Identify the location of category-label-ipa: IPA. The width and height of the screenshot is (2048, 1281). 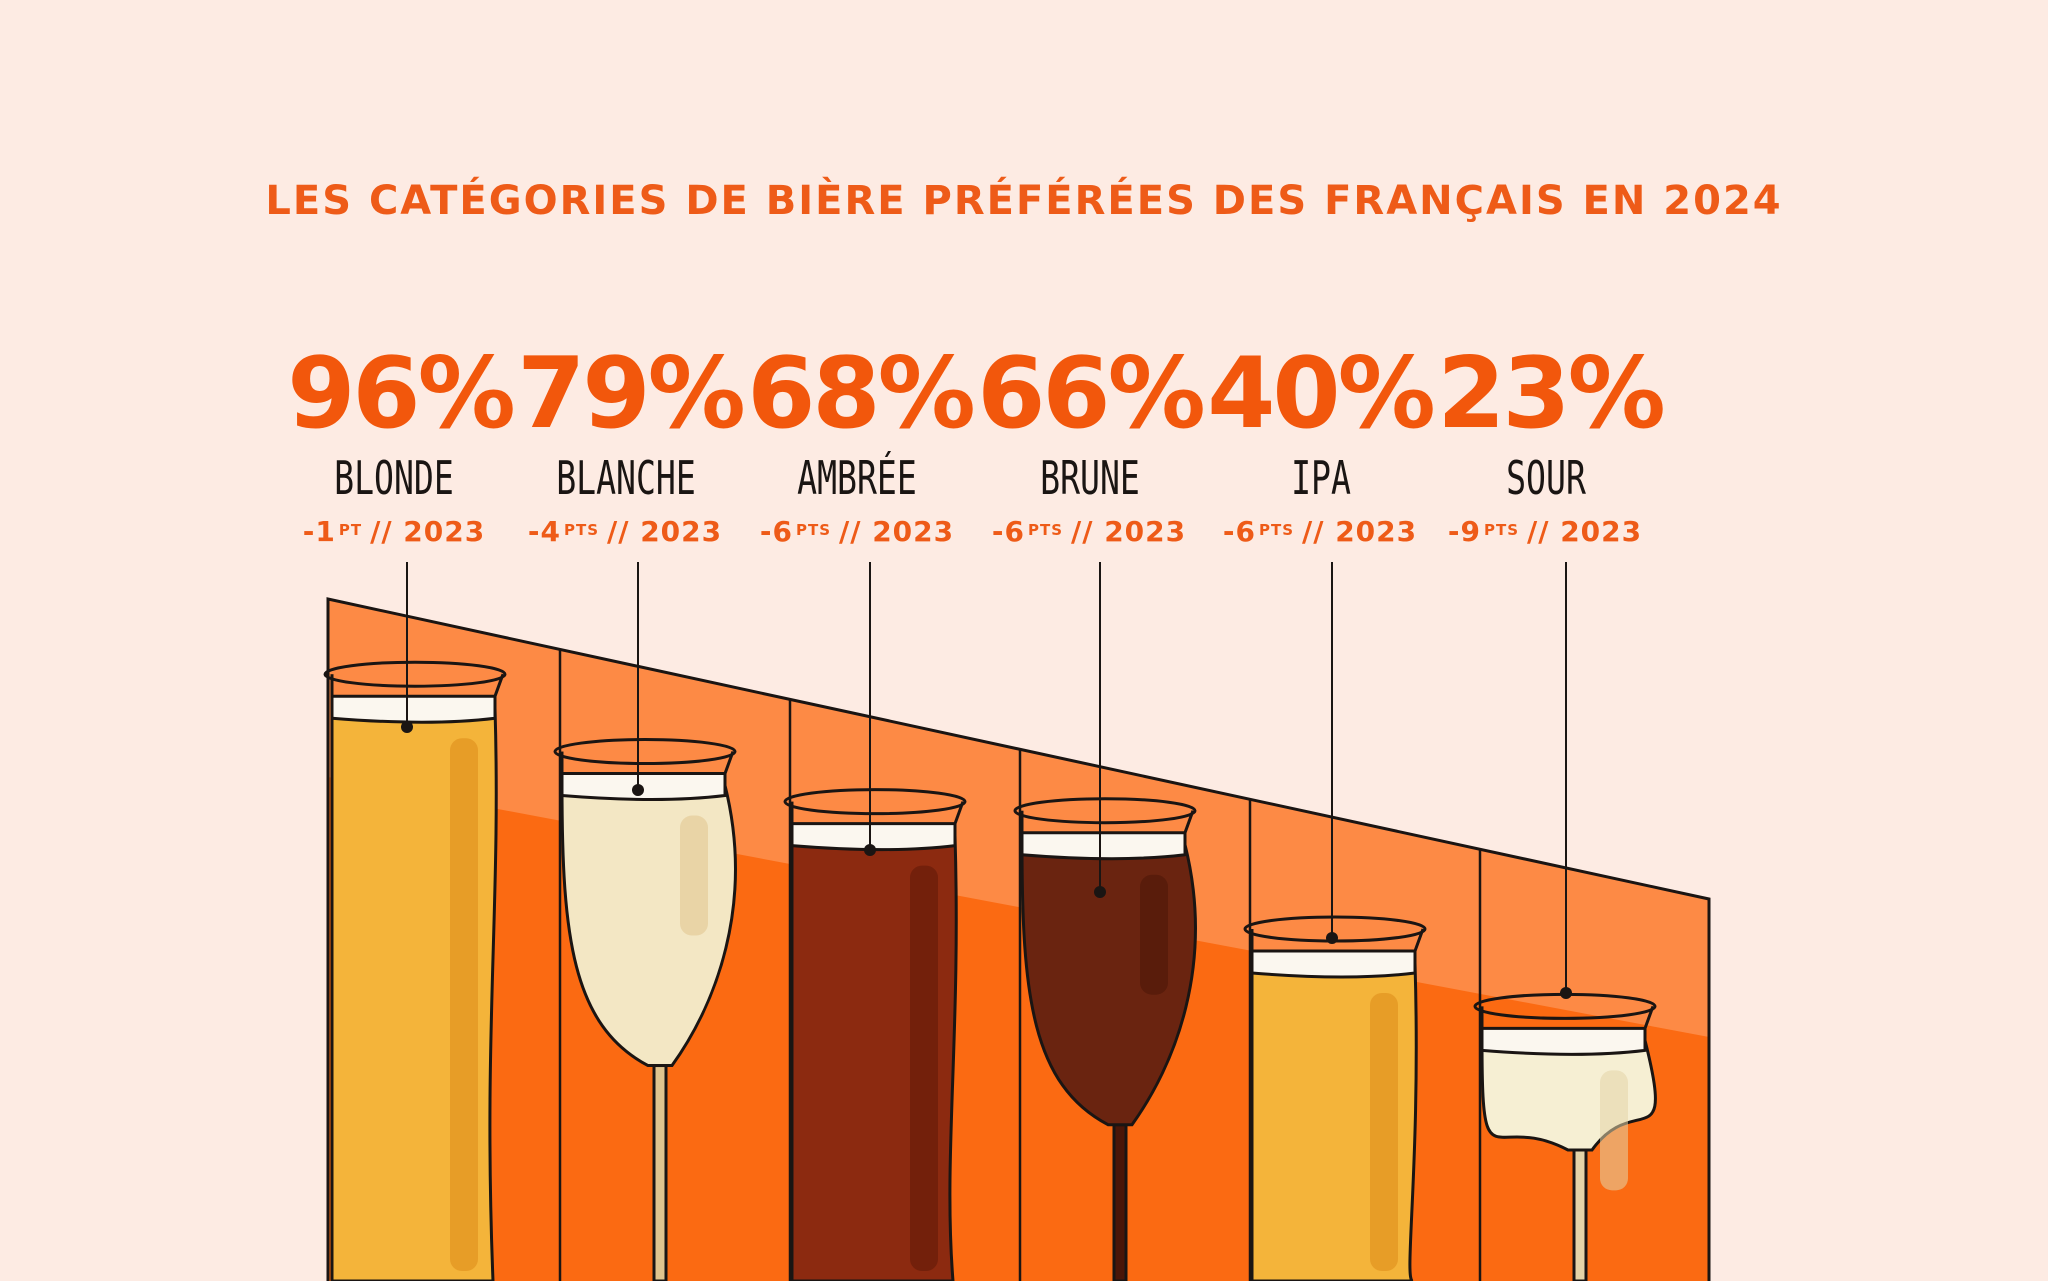
(1321, 478).